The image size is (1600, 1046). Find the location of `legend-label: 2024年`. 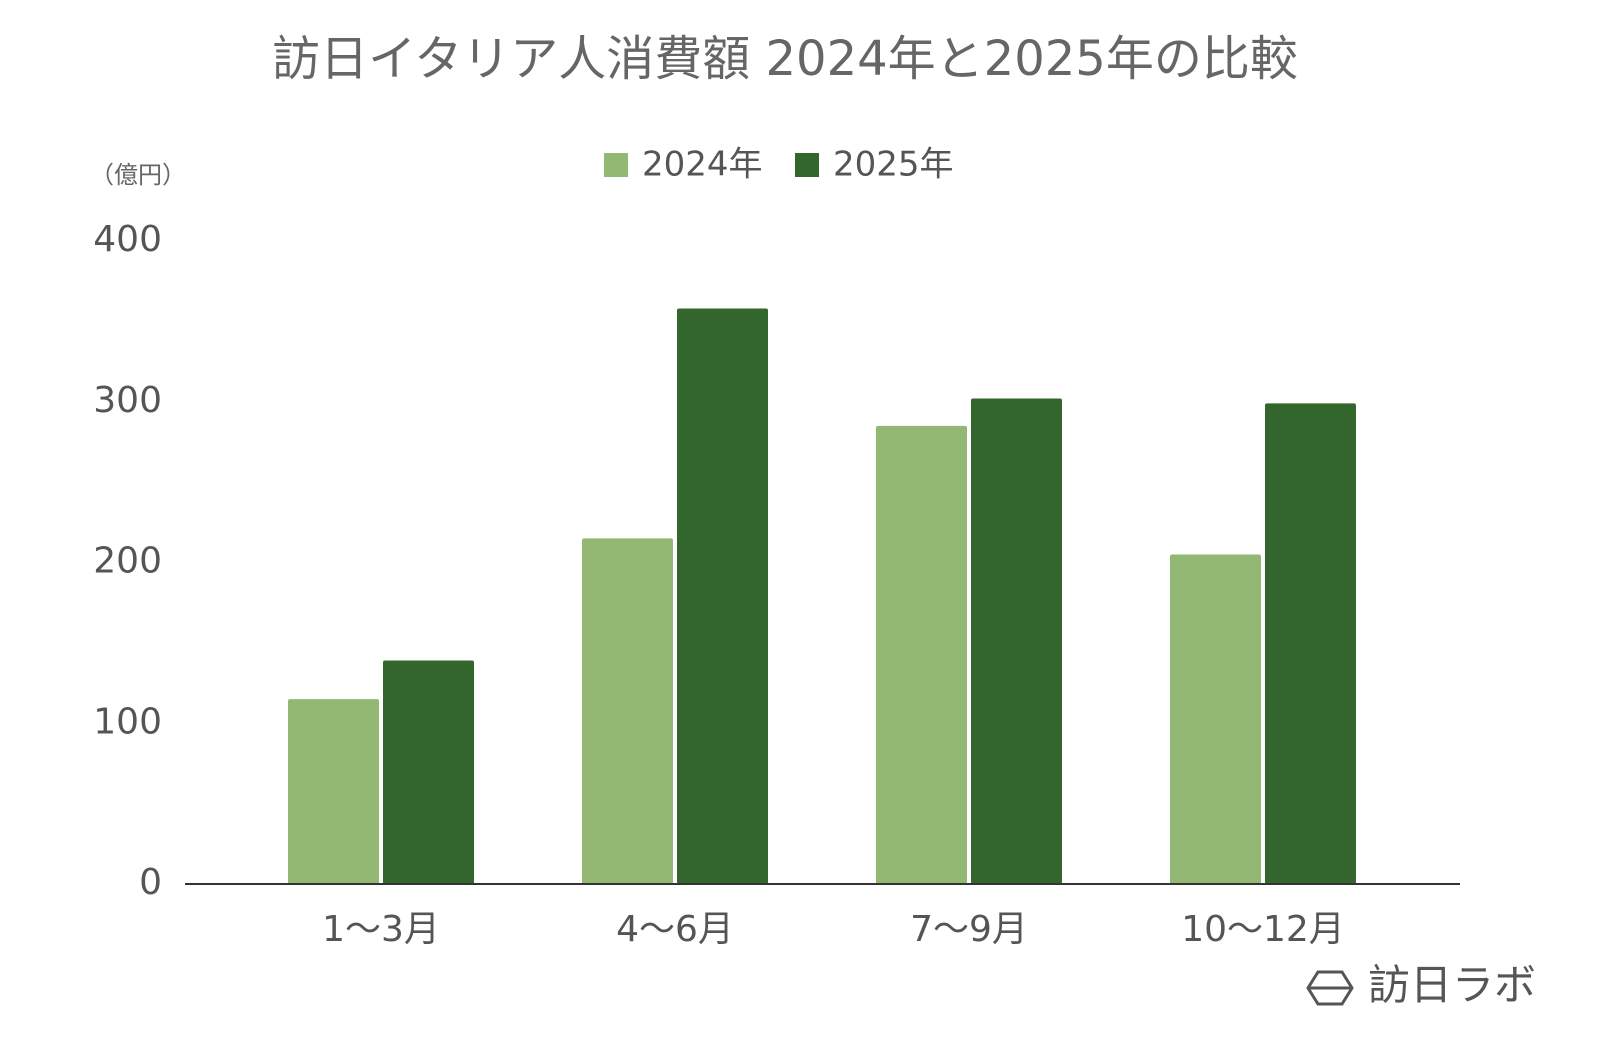

legend-label: 2024年 is located at coordinates (702, 165).